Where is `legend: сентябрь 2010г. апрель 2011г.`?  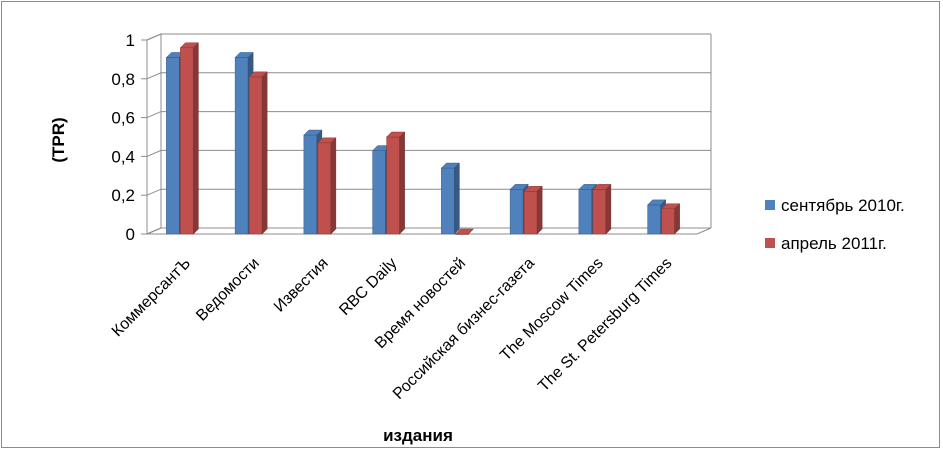
legend: сентябрь 2010г. апрель 2011г. is located at coordinates (835, 224).